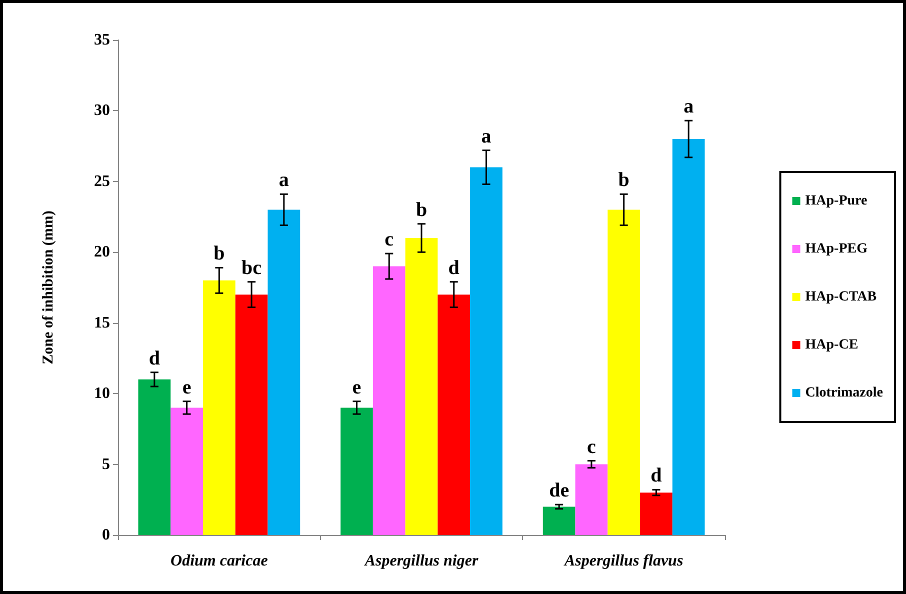 The image size is (906, 594). I want to click on y-tick-label: 30, so click(102, 111).